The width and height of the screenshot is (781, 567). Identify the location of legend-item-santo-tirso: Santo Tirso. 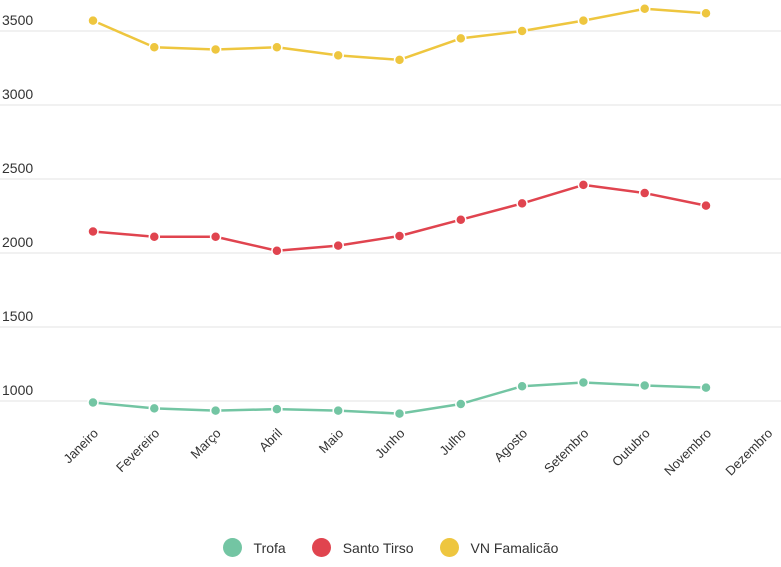
(362, 547).